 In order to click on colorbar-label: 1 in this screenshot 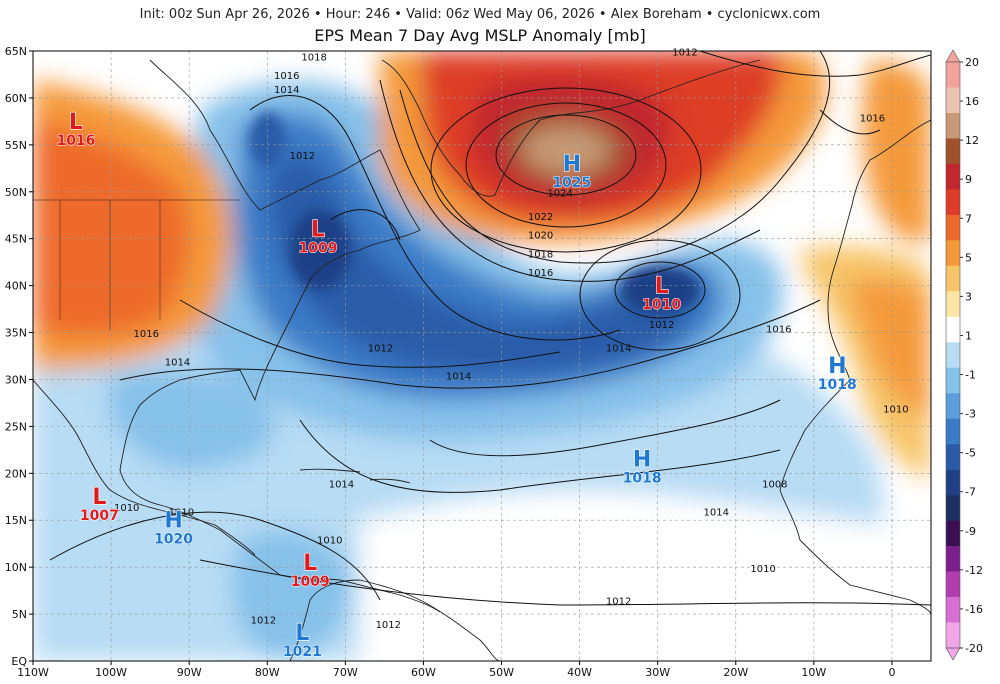, I will do `click(968, 335)`.